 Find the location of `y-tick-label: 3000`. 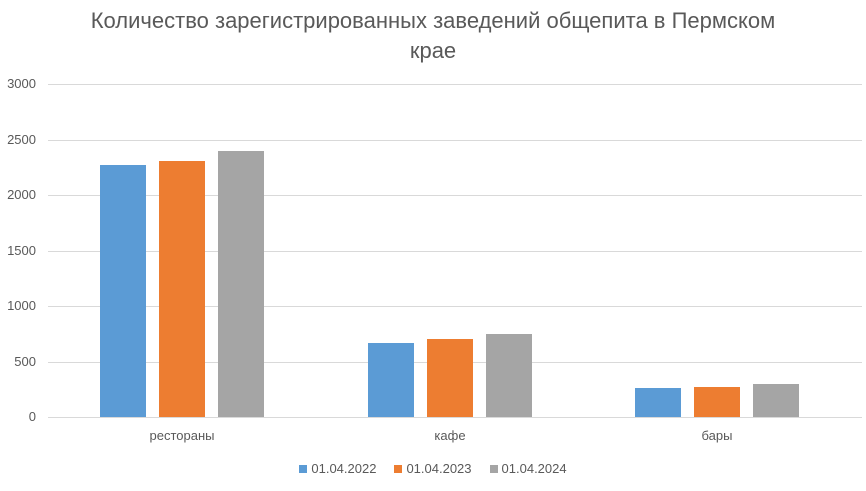

y-tick-label: 3000 is located at coordinates (21, 83).